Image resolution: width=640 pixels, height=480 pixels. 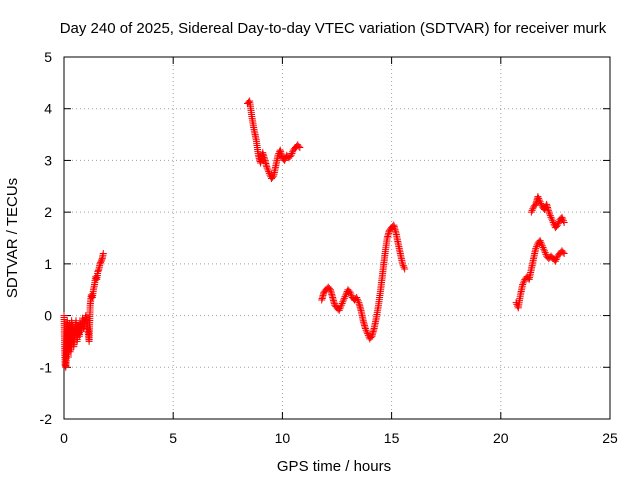 I want to click on y-tick-label: 2, so click(x=48, y=212).